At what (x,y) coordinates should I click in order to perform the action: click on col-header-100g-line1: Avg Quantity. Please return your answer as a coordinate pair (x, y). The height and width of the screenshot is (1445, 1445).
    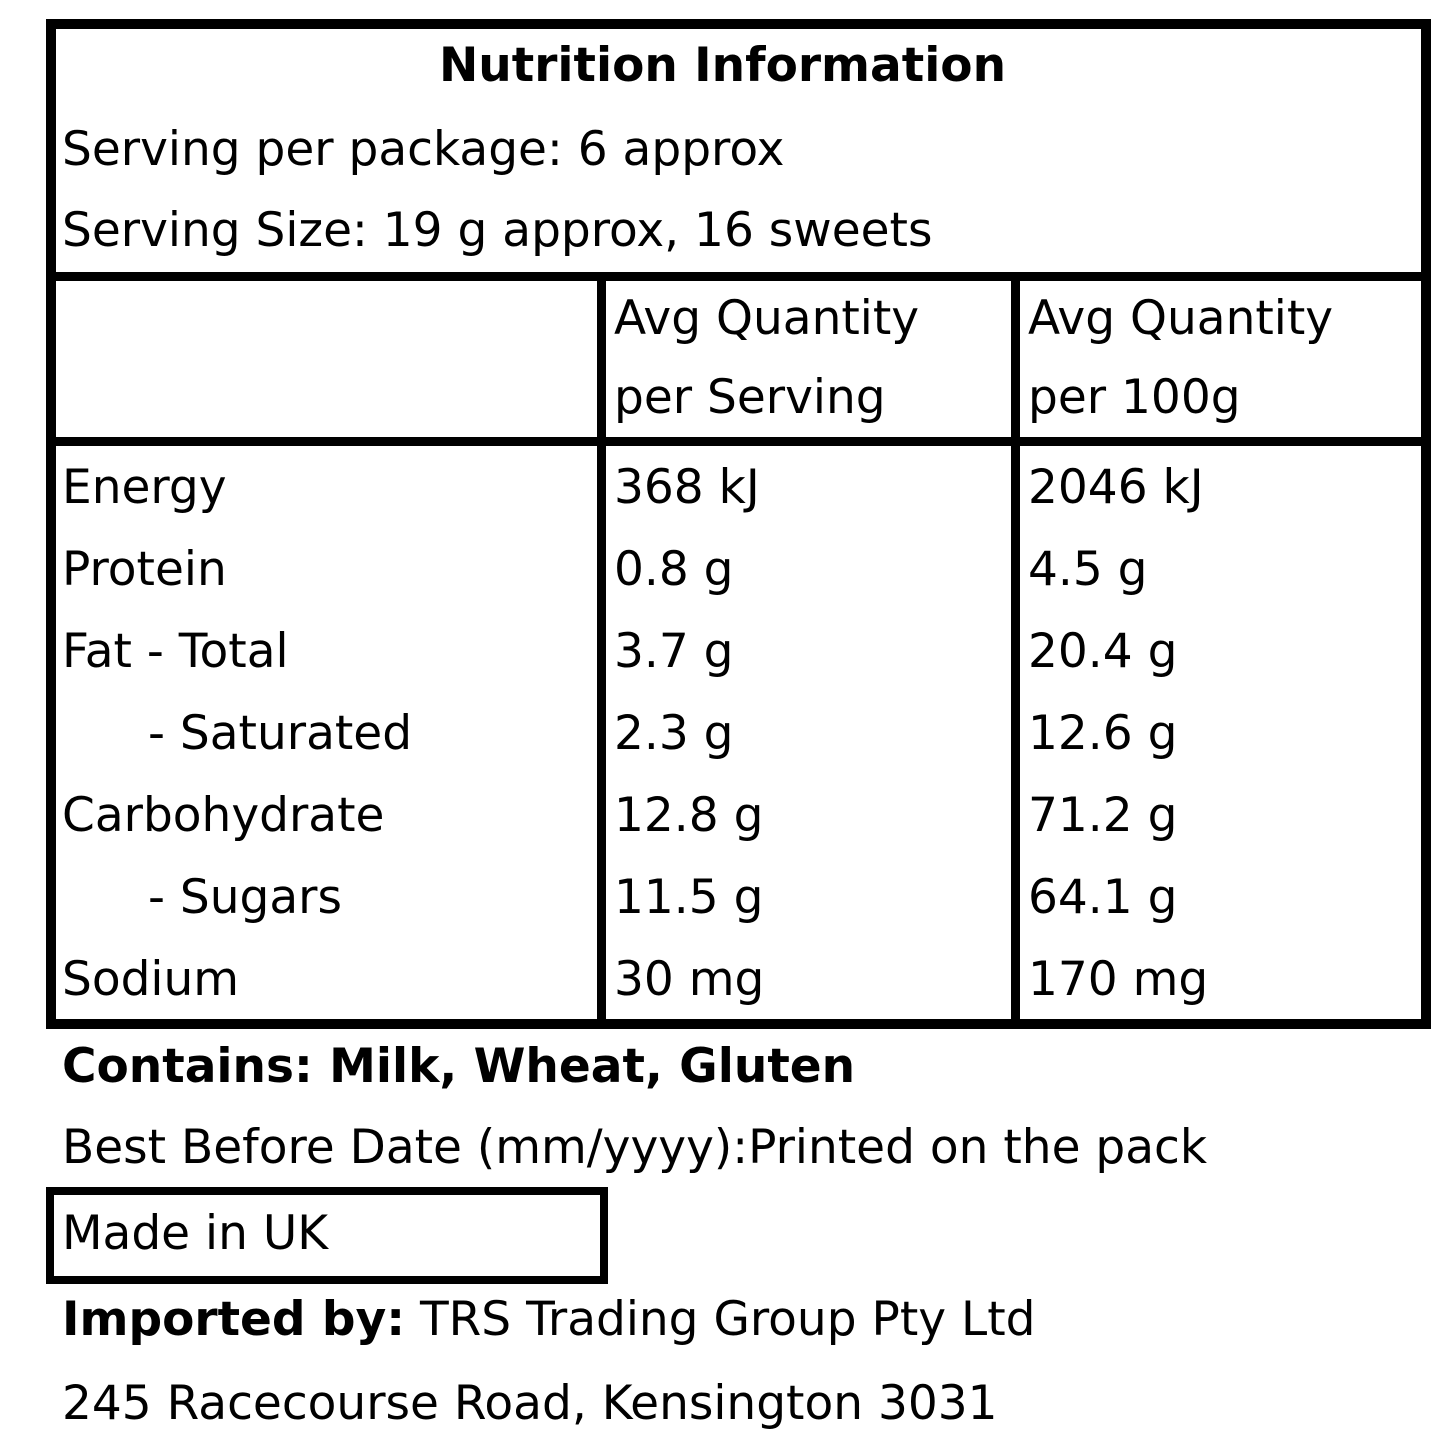
    Looking at the image, I should click on (1181, 318).